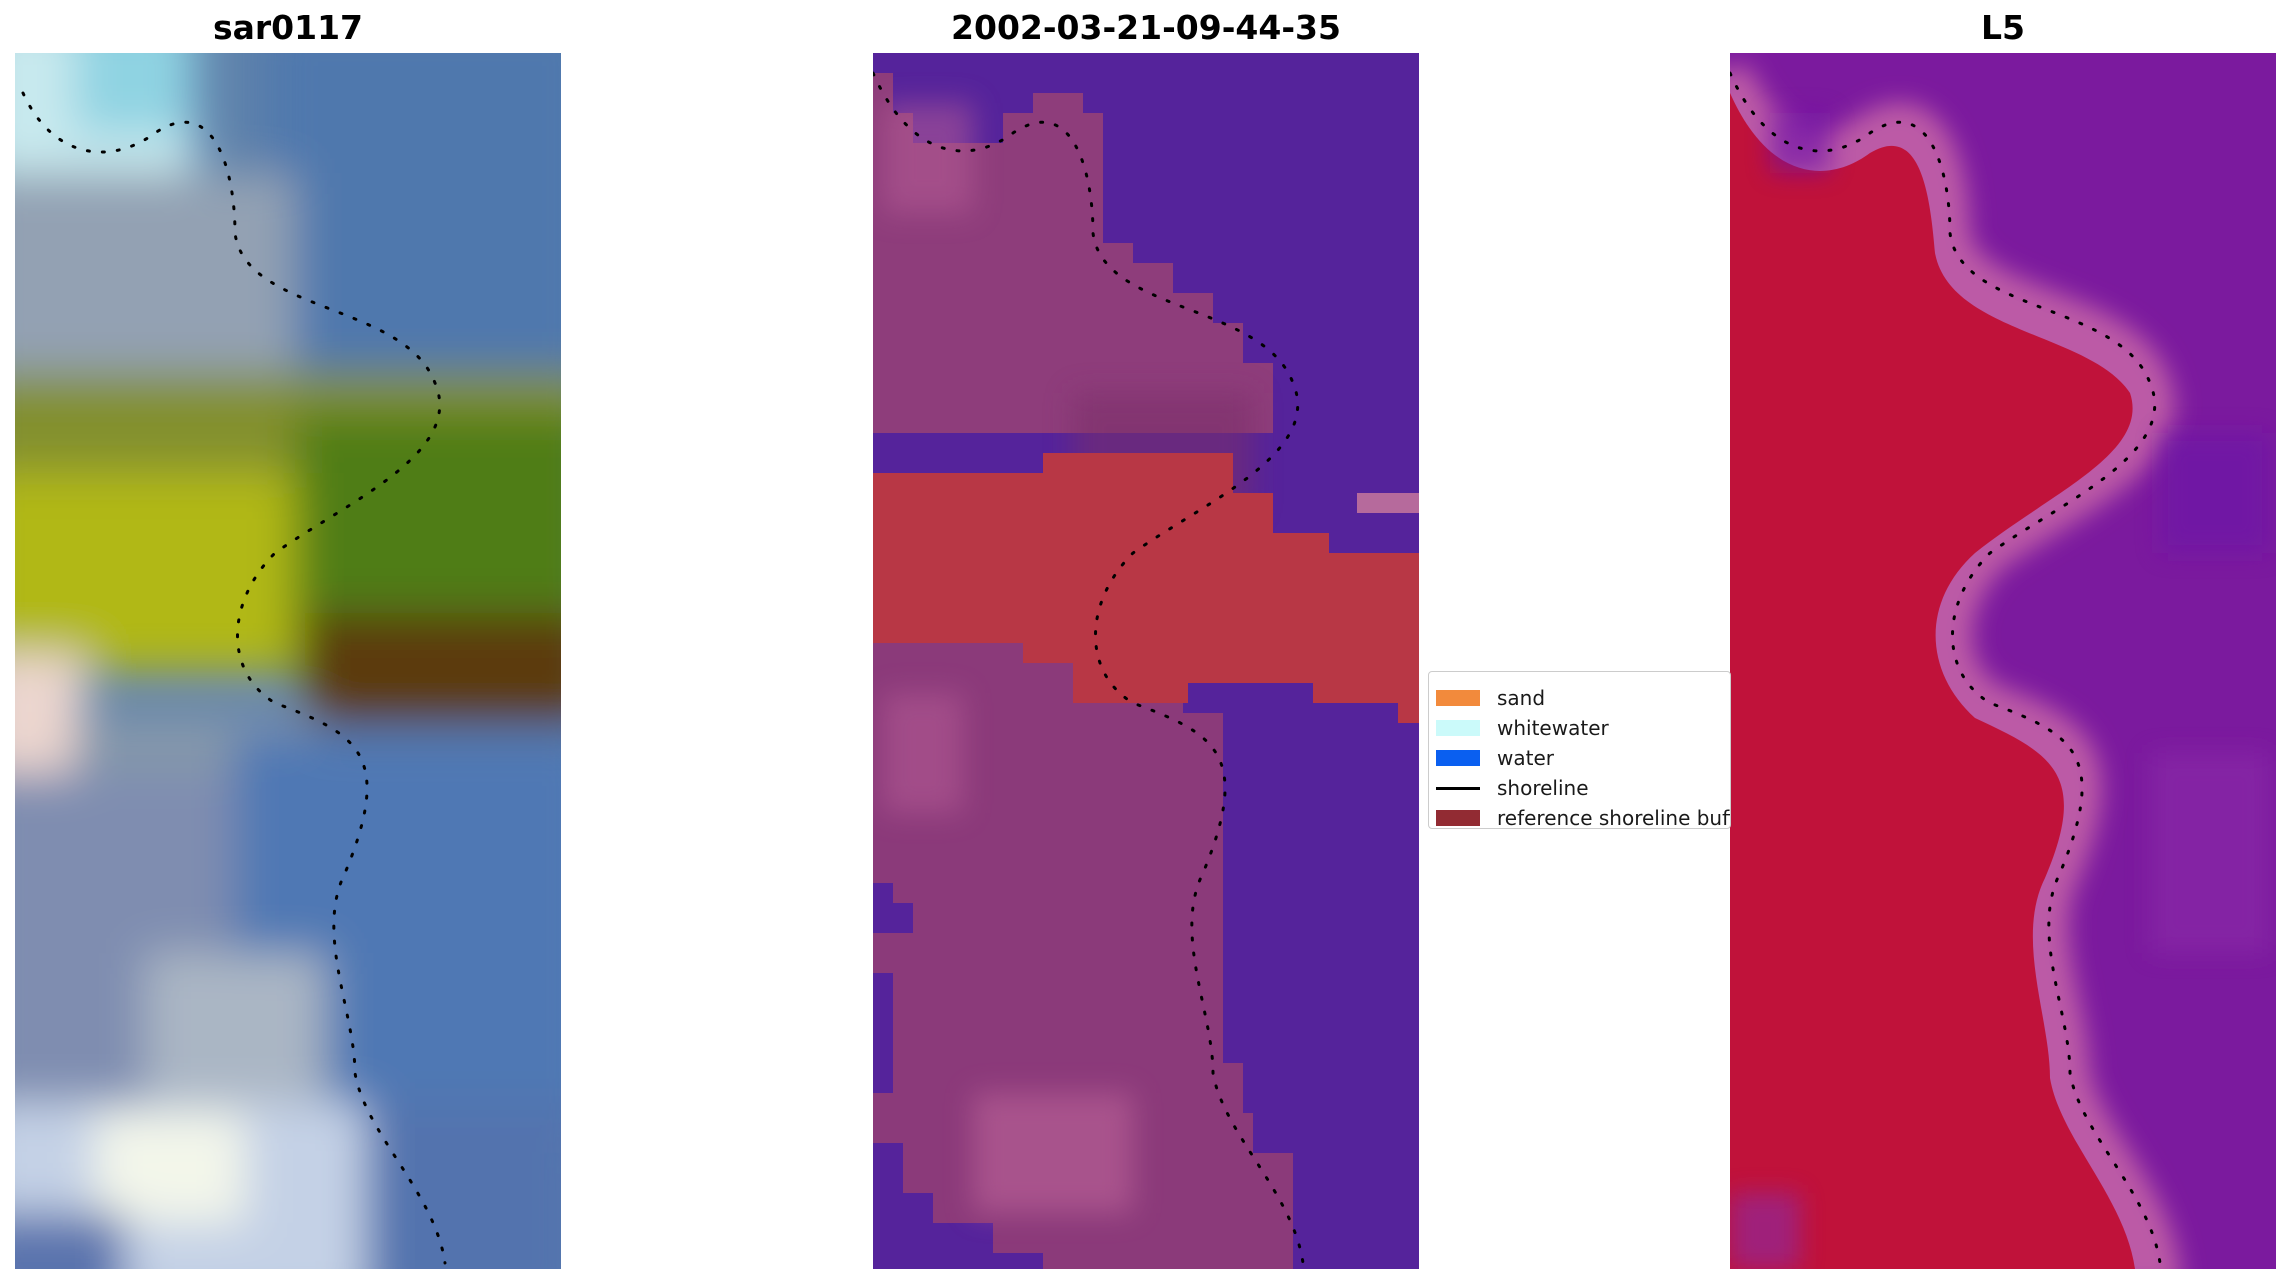  Describe the element at coordinates (1458, 818) in the screenshot. I see `reference-buffer-swatch` at that location.